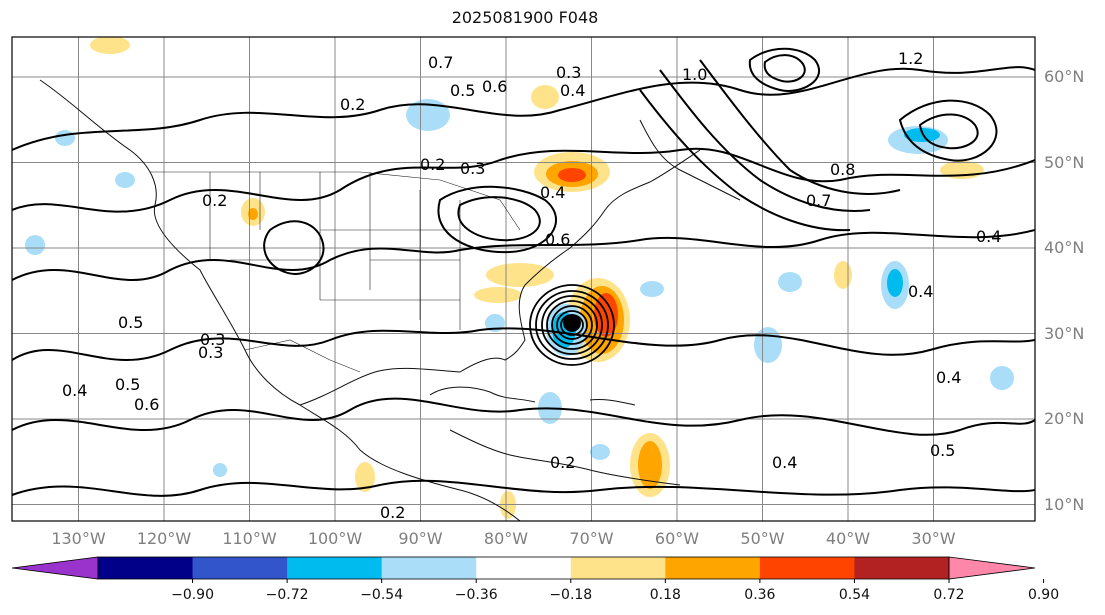 This screenshot has width=1105, height=615. I want to click on cyclone-ring, so click(572, 325).